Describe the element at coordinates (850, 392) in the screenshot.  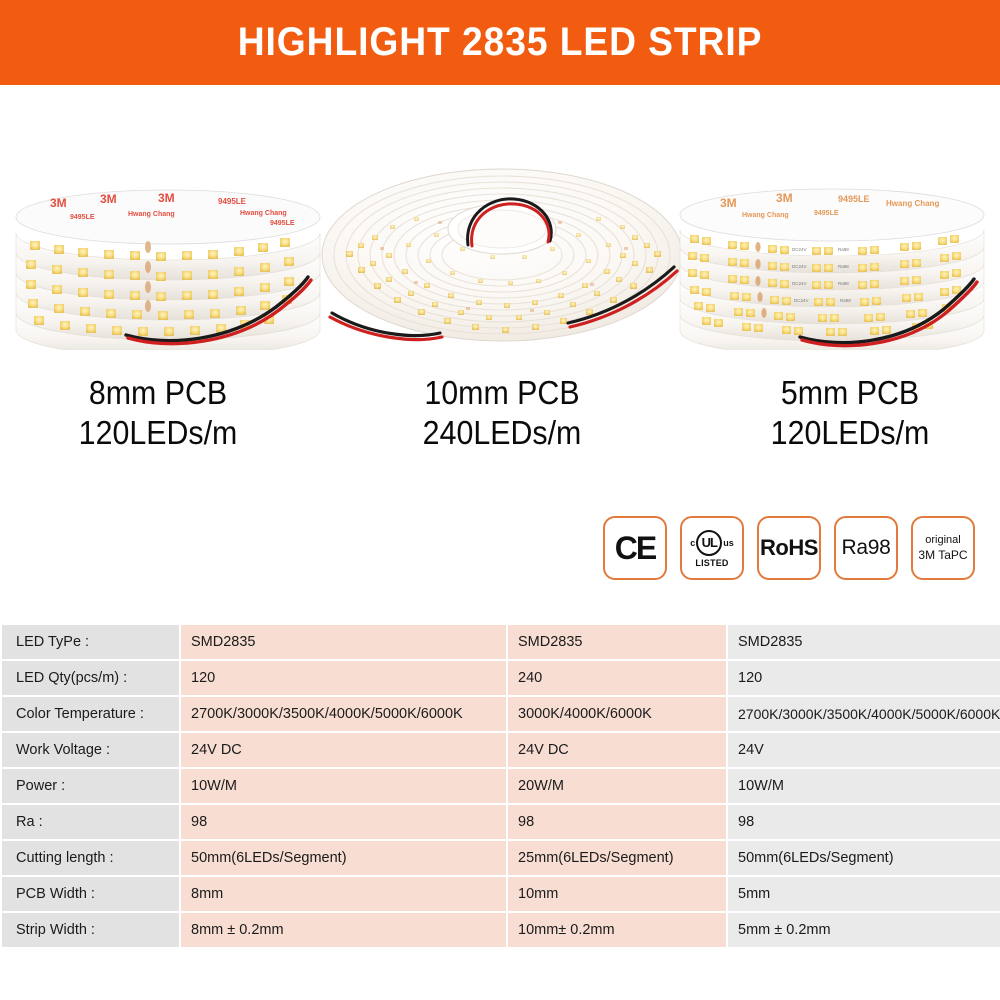
I see `product-label-line1: 5mm PCB` at that location.